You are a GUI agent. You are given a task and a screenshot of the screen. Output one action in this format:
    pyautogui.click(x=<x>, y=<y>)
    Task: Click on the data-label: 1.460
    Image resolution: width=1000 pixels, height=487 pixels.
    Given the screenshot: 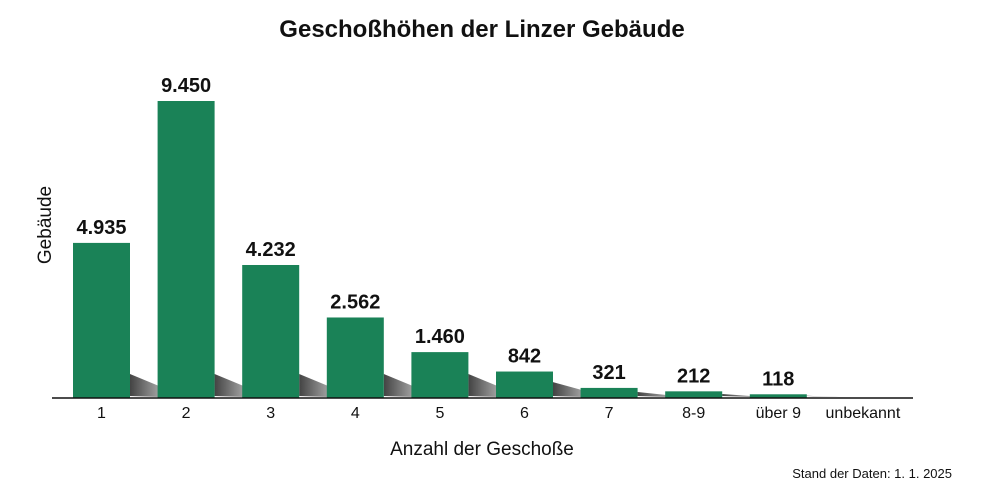 What is the action you would take?
    pyautogui.click(x=440, y=337)
    